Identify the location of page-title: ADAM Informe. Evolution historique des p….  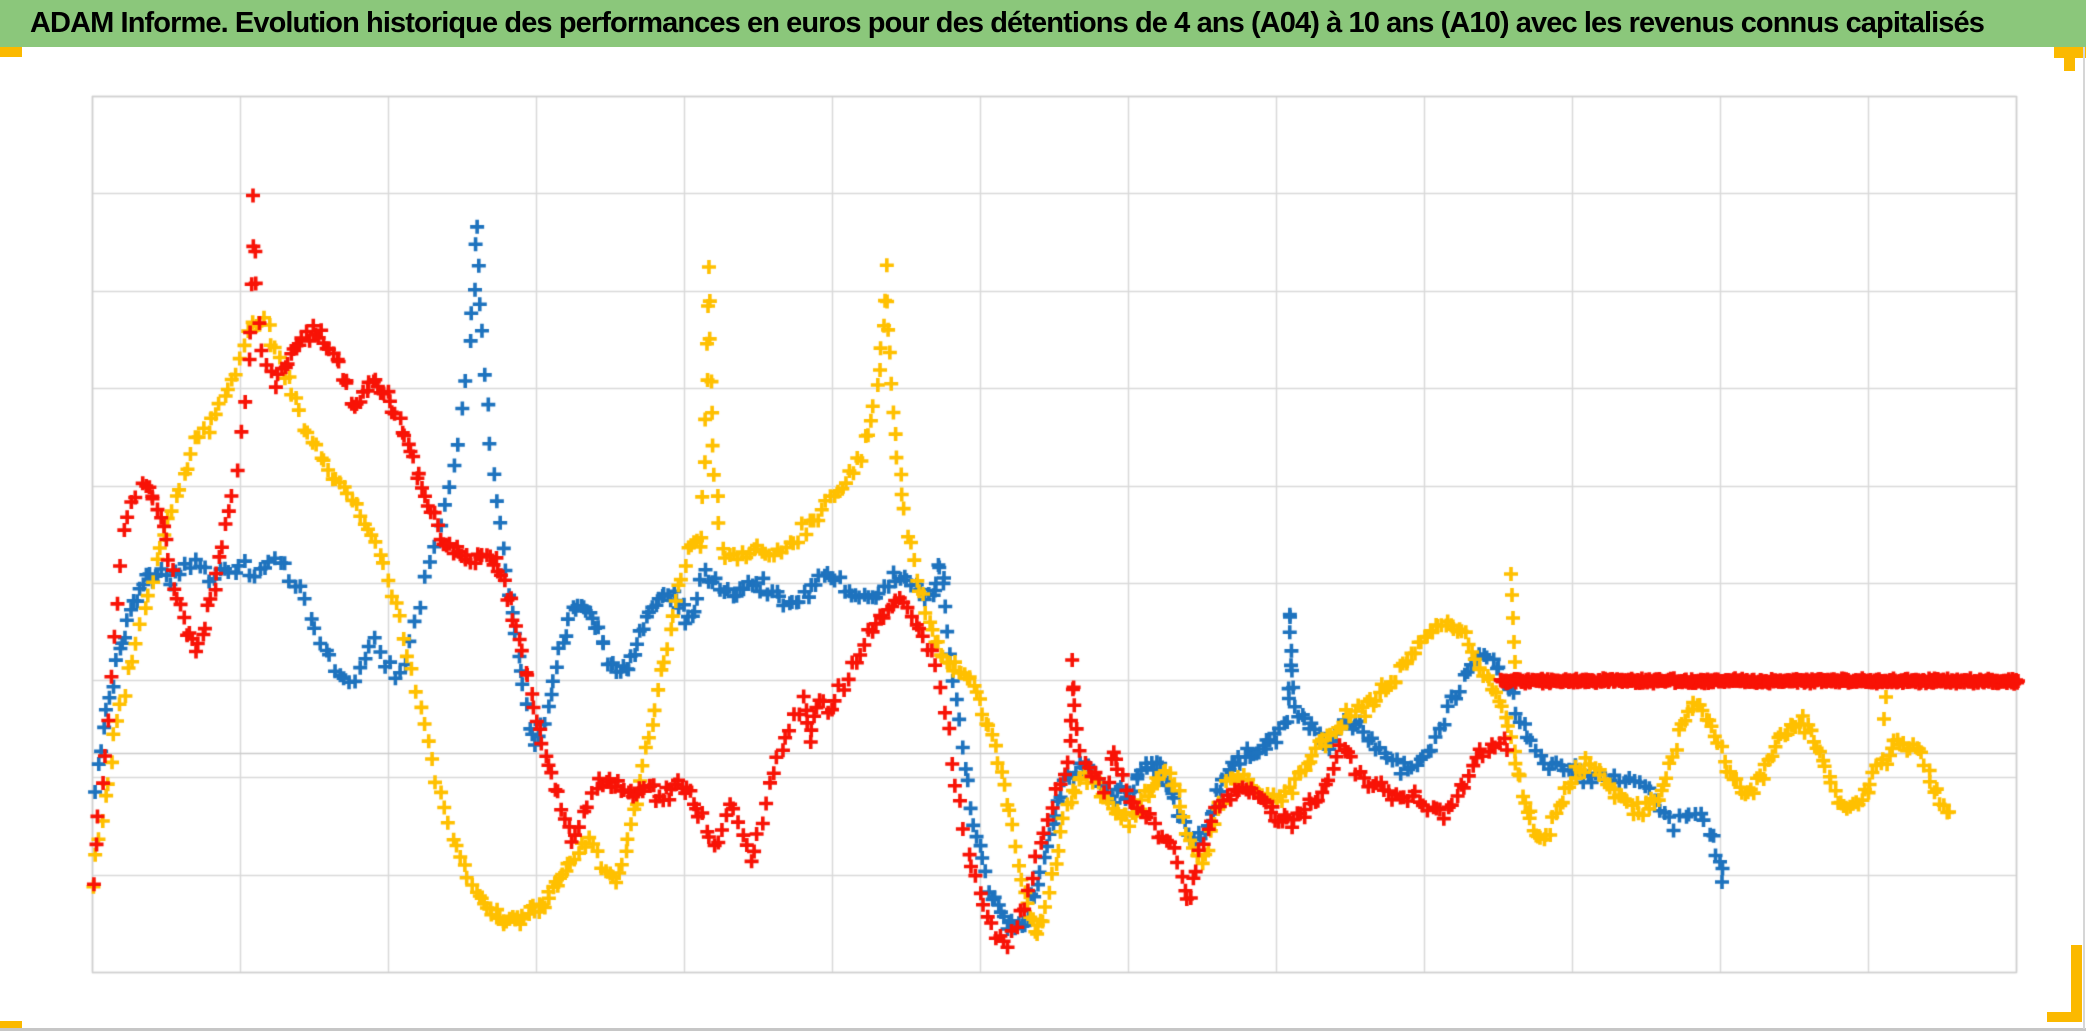
(1007, 23).